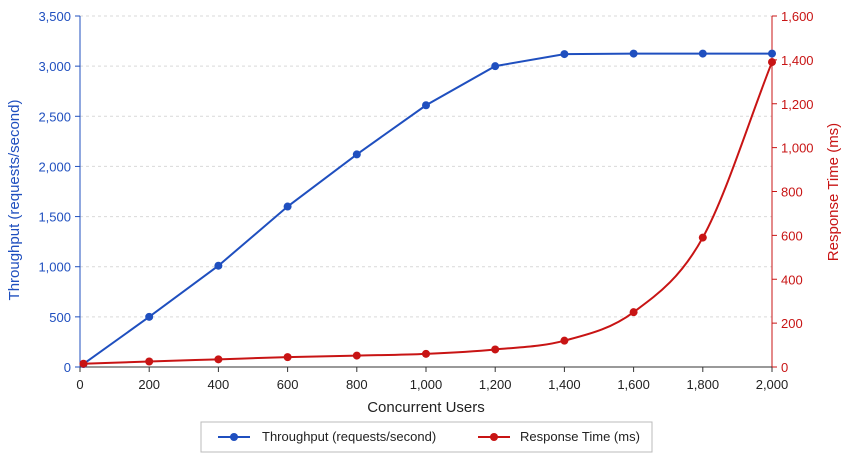 This screenshot has width=846, height=464. I want to click on legend-throughput-marker, so click(234, 437).